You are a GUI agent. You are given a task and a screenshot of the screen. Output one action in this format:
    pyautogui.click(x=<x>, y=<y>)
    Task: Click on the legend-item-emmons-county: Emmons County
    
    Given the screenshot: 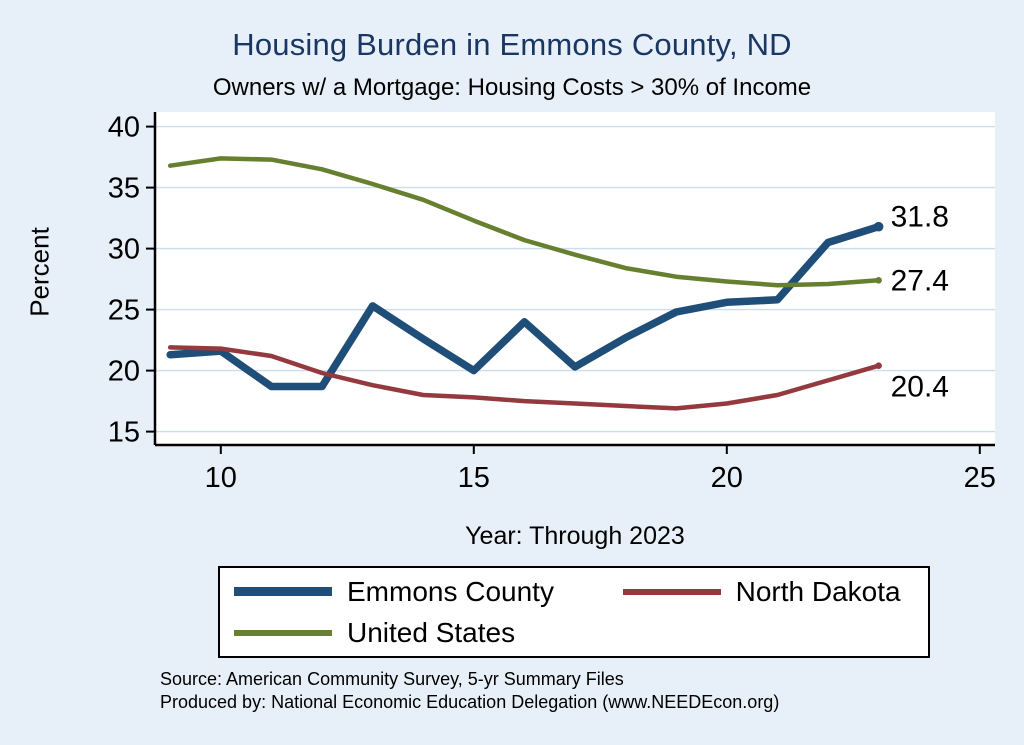 What is the action you would take?
    pyautogui.click(x=428, y=592)
    